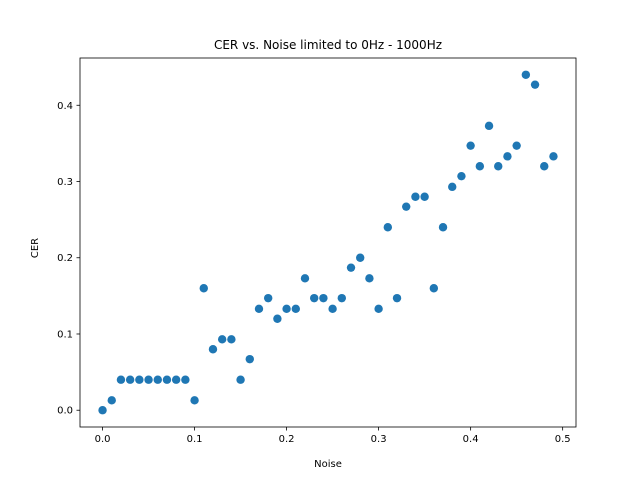 The height and width of the screenshot is (480, 640). I want to click on x-tick-label: 0.0, so click(103, 439).